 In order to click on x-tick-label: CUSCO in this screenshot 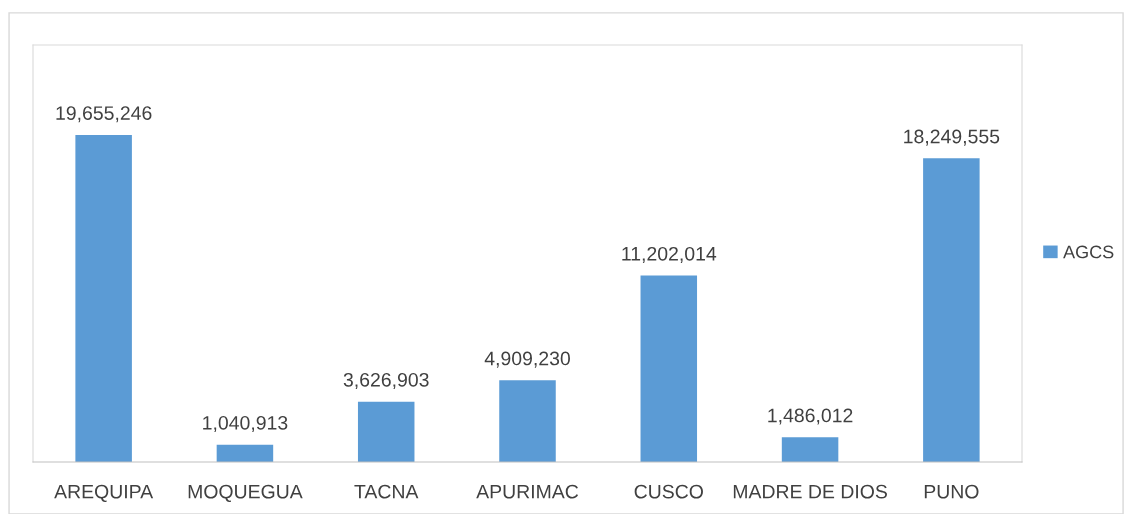, I will do `click(668, 491)`.